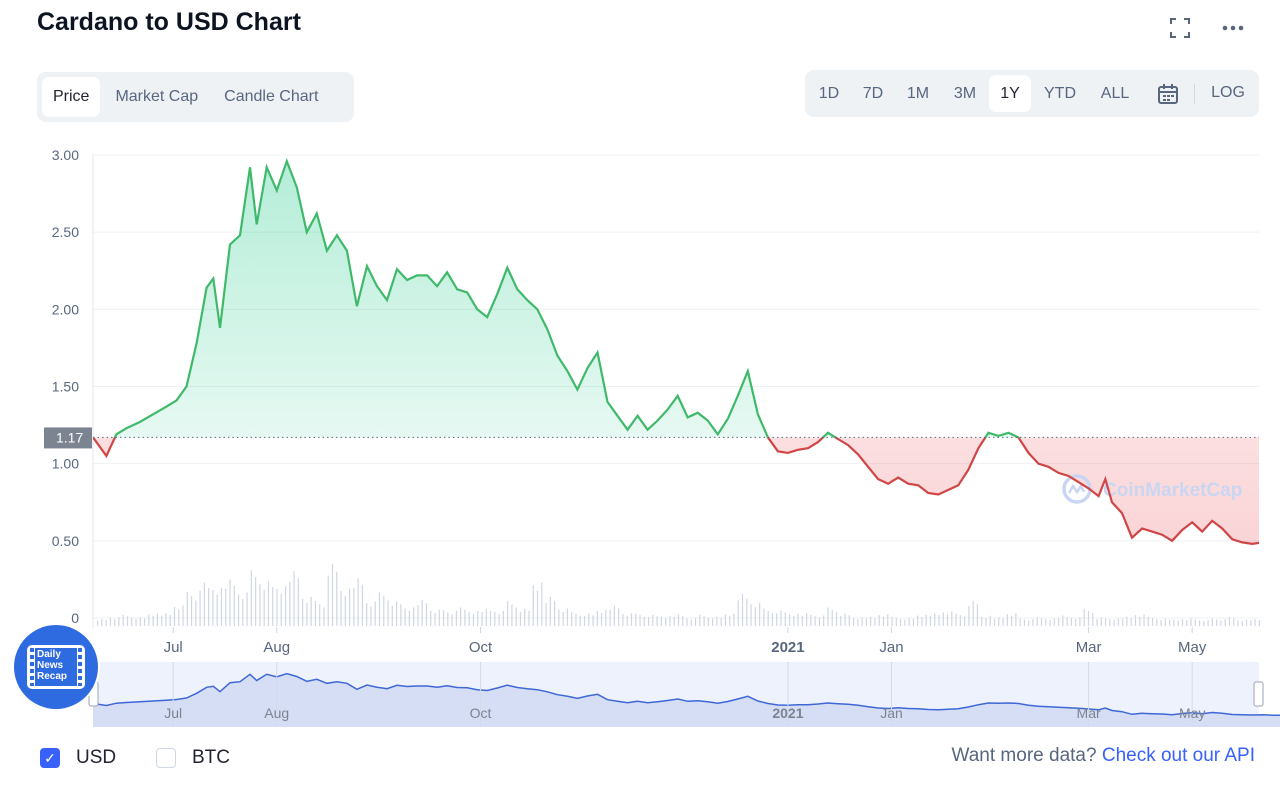 The image size is (1280, 787). Describe the element at coordinates (56, 667) in the screenshot. I see `film-frame-icon: Daily News Recap` at that location.